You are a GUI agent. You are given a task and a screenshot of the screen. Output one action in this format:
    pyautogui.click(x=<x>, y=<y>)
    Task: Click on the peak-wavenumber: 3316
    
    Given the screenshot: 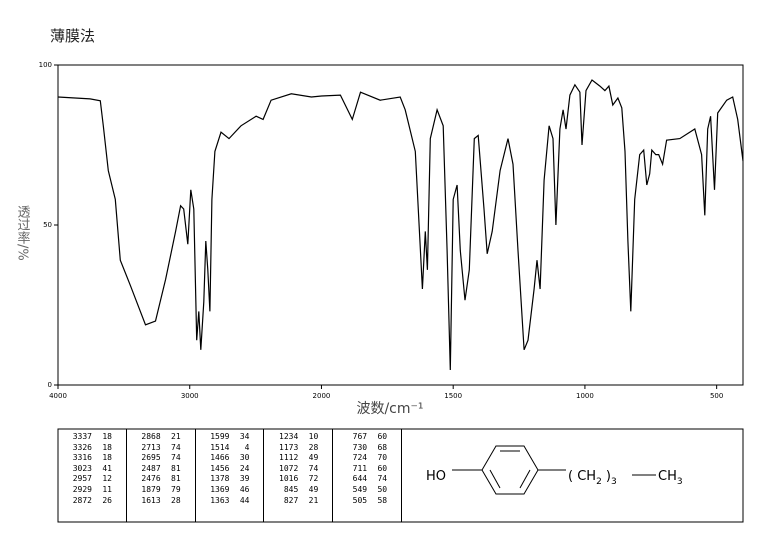 What is the action you would take?
    pyautogui.click(x=82, y=458)
    